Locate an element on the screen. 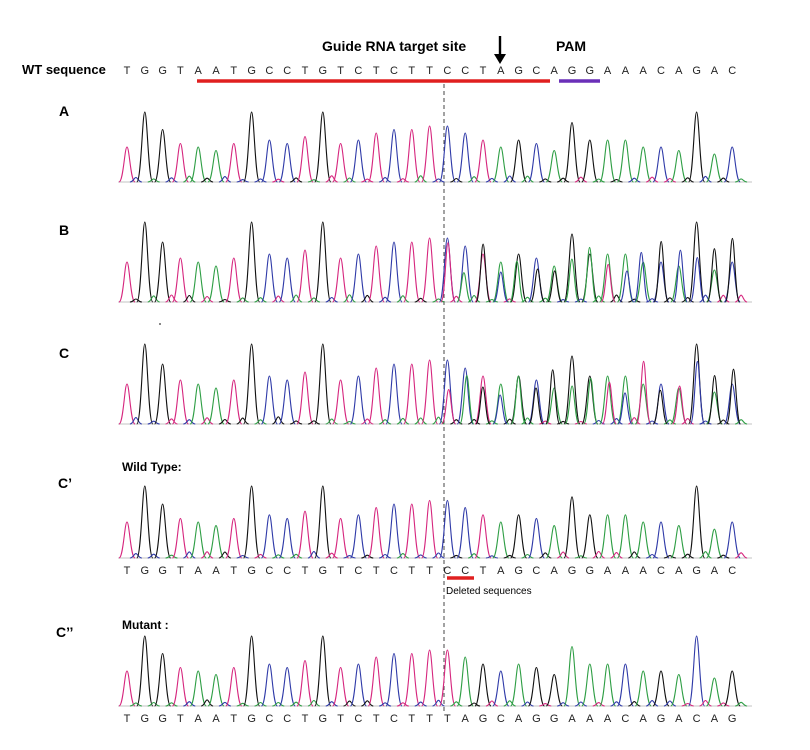 This screenshot has height=750, width=810. trace-panel-cpp is located at coordinates (435, 671).